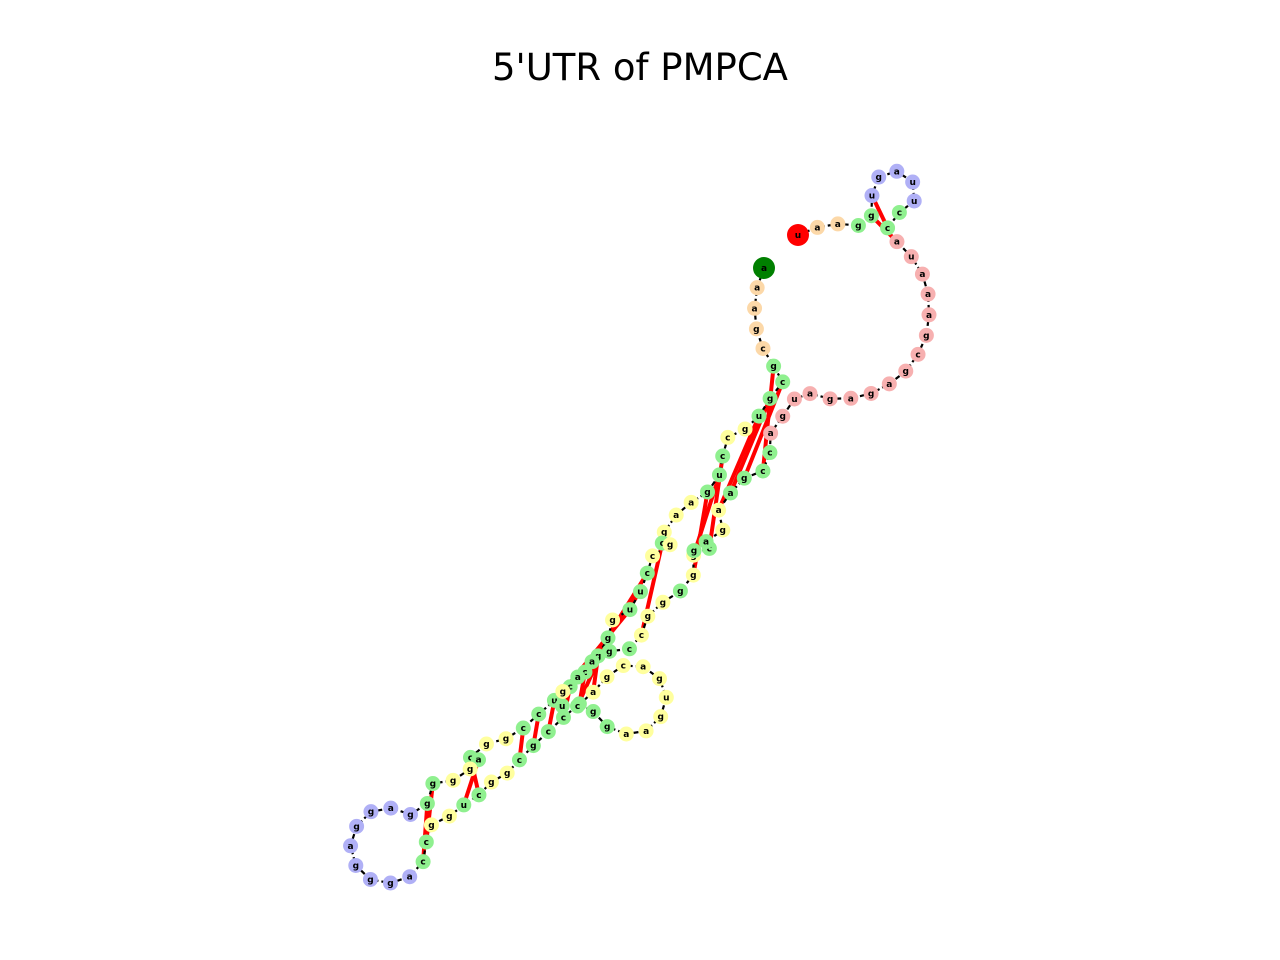 The image size is (1280, 960). Describe the element at coordinates (640, 67) in the screenshot. I see `figure-title: 5'UTR of PMPCA` at that location.